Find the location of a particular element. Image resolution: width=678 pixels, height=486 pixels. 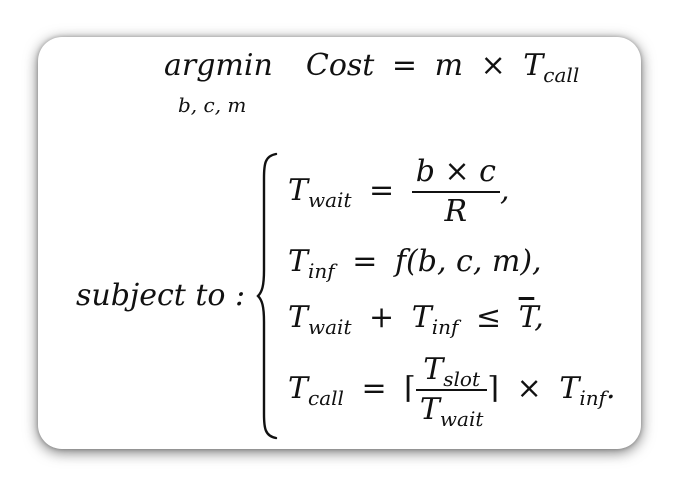

c4-equals: = is located at coordinates (374, 388).